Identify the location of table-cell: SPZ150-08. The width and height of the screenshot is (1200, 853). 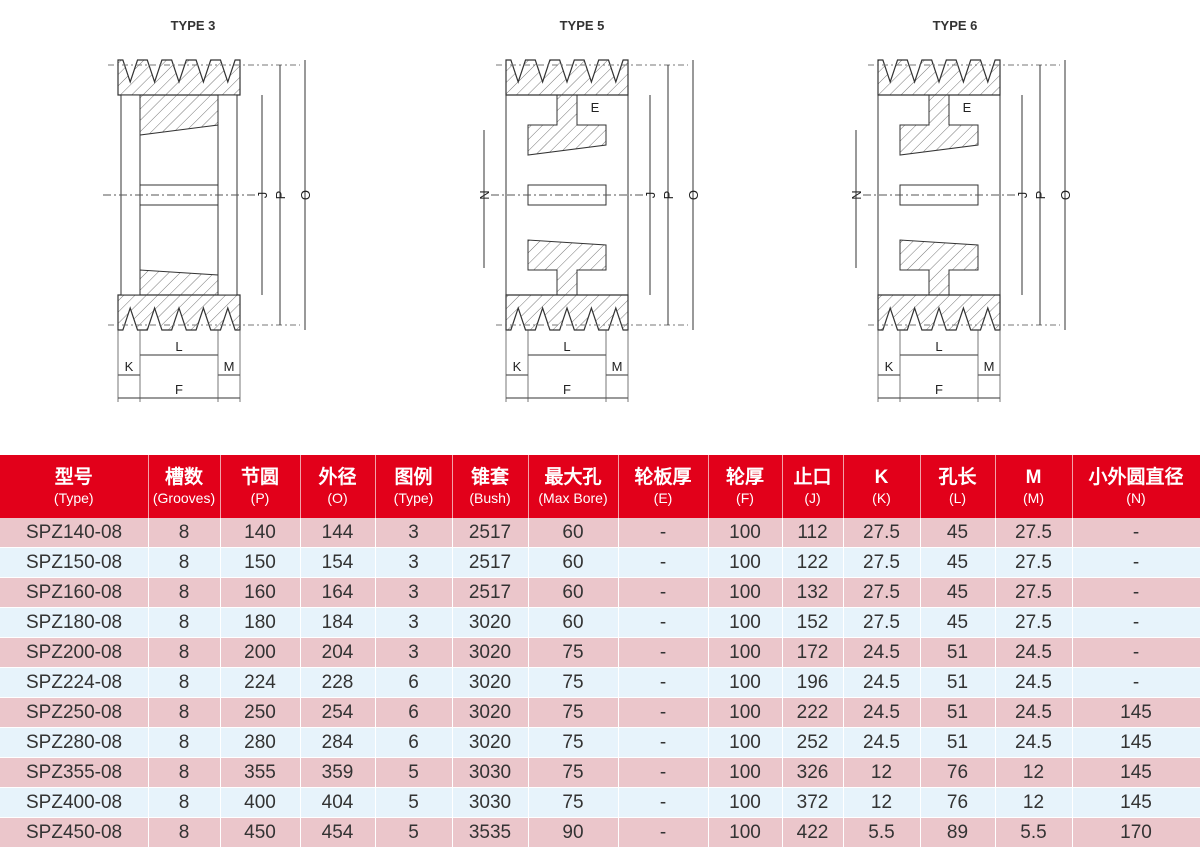
(74, 562).